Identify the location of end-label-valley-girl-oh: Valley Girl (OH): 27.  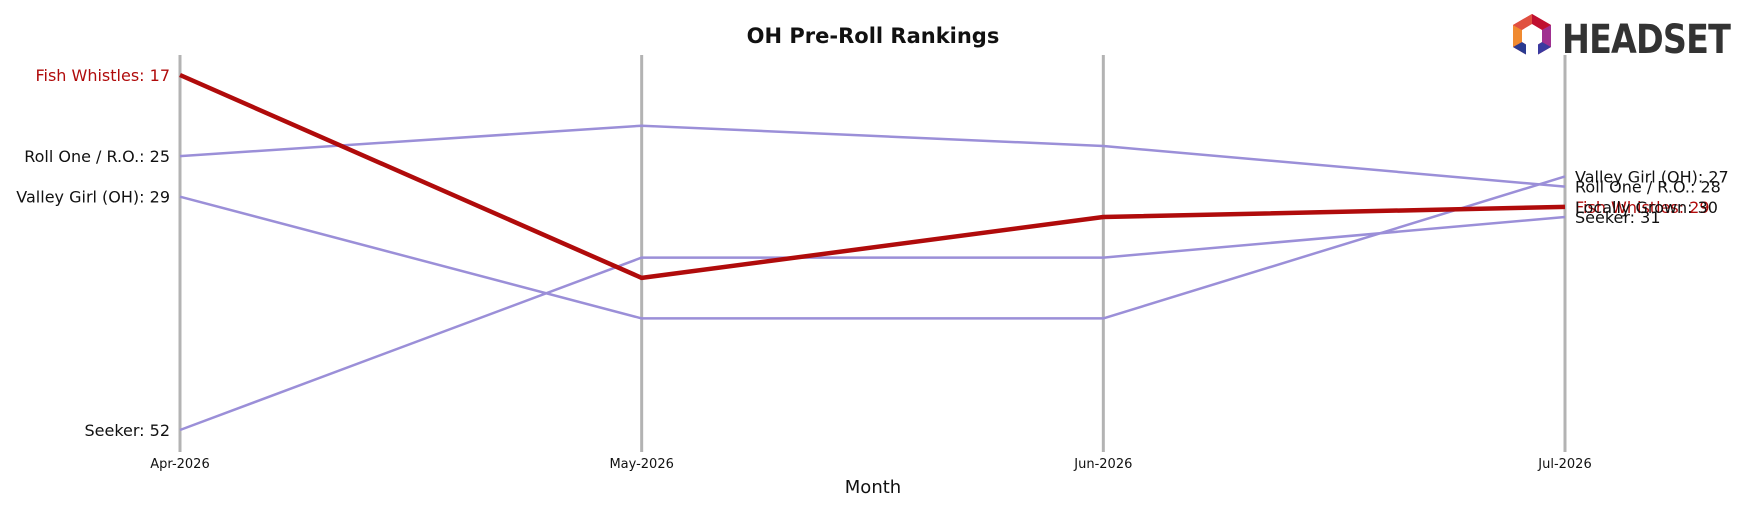
(1652, 176).